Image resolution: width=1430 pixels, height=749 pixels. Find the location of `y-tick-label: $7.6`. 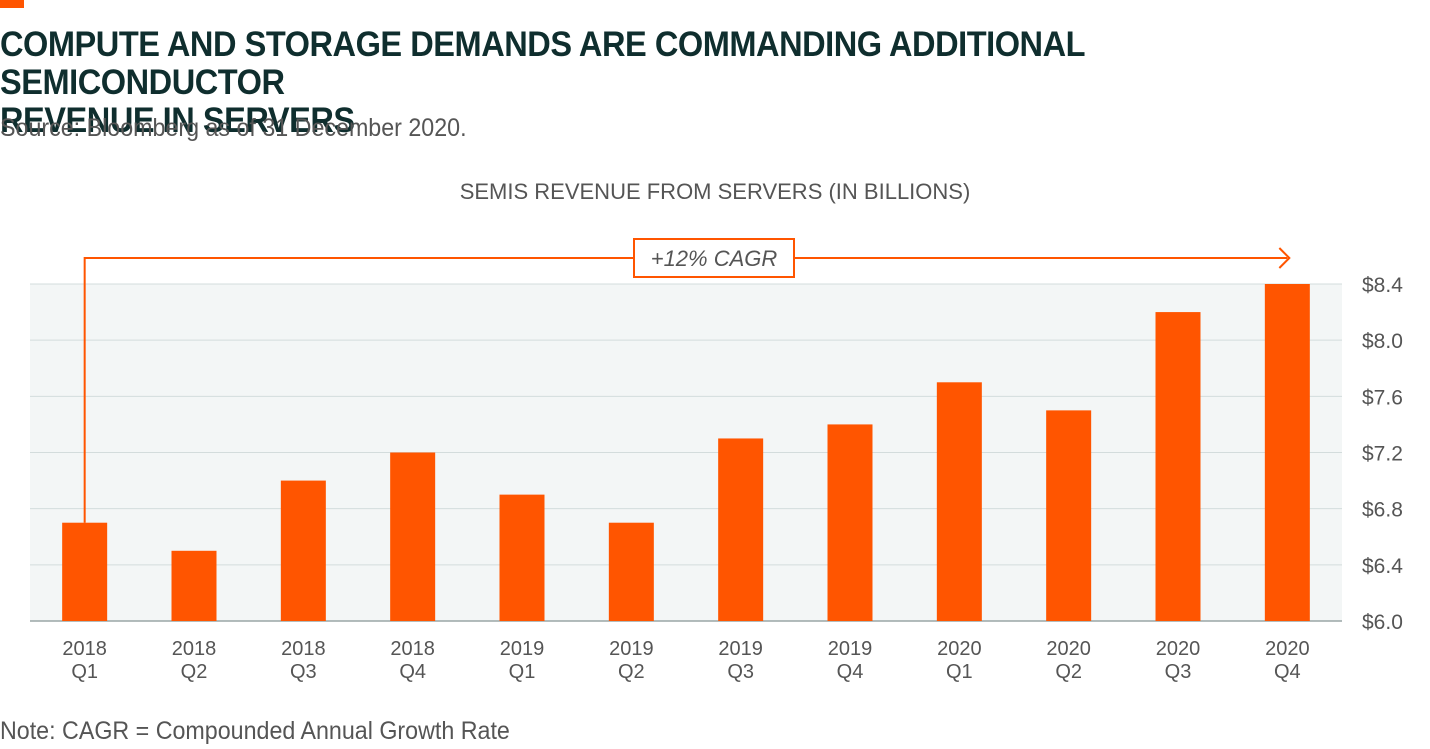

y-tick-label: $7.6 is located at coordinates (1382, 397).